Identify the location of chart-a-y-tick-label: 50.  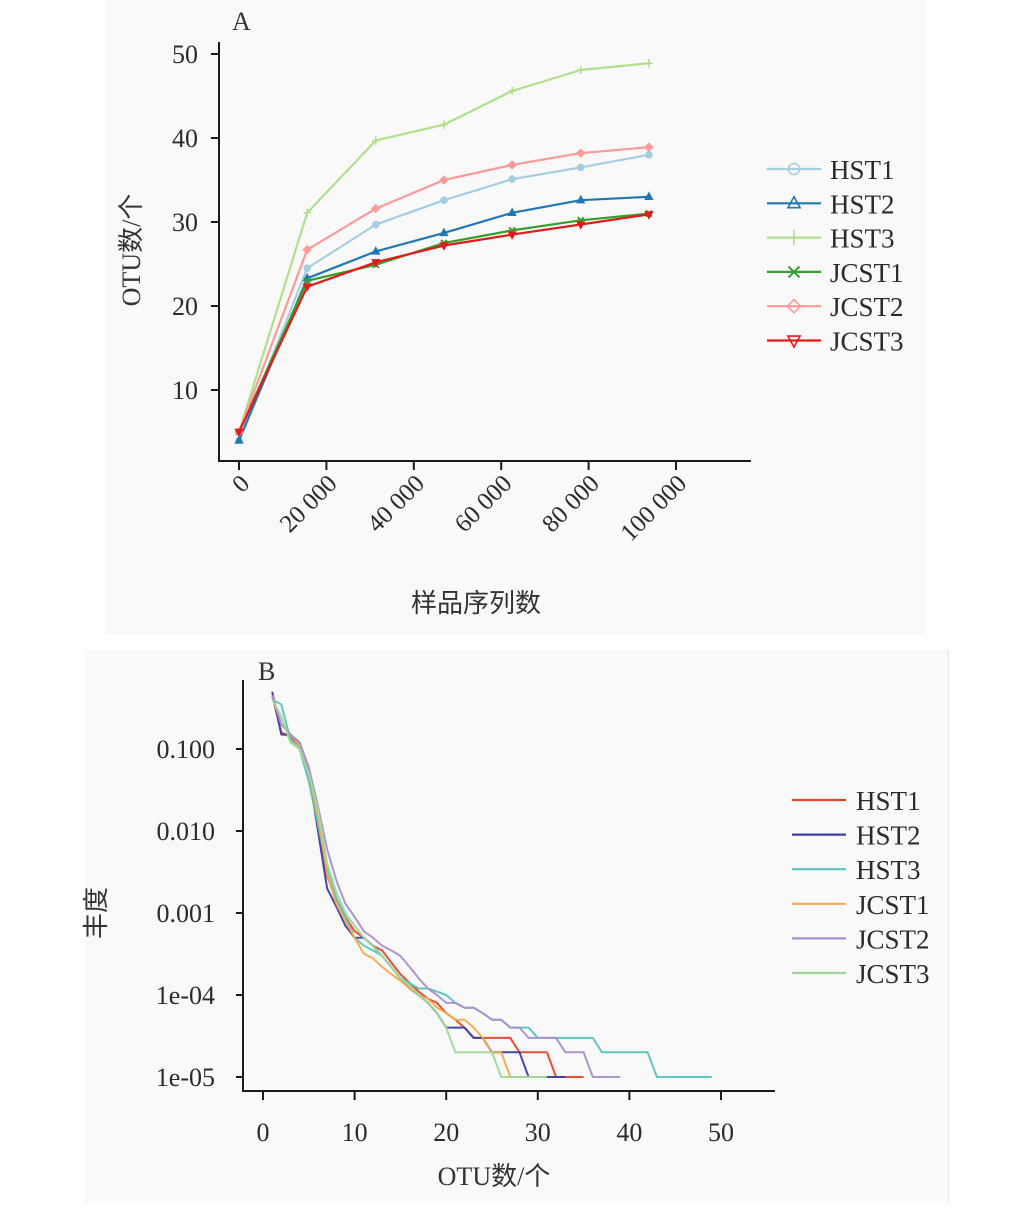
(185, 54).